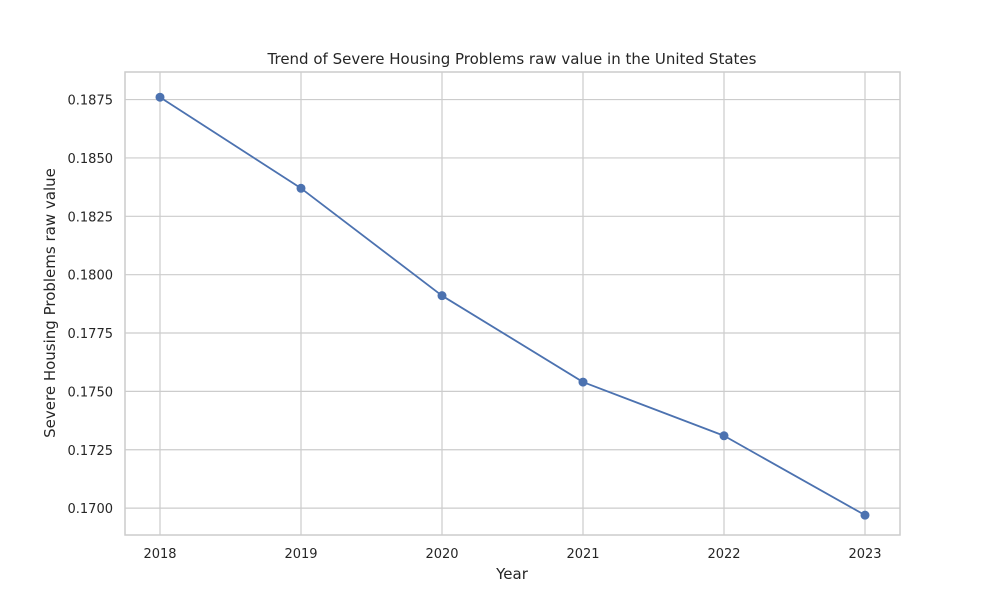 This screenshot has height=600, width=1000. What do you see at coordinates (91, 509) in the screenshot?
I see `y-tick-label: 0.1700` at bounding box center [91, 509].